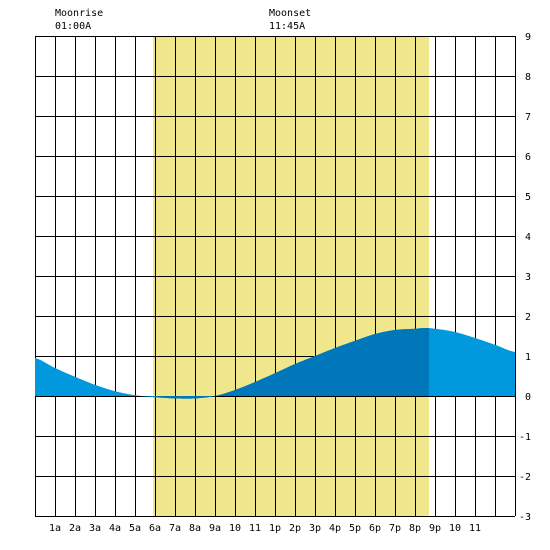  I want to click on x-tick-label: 6a, so click(155, 528).